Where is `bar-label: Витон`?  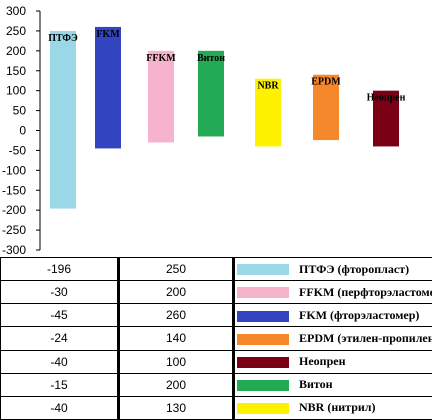 bar-label: Витон is located at coordinates (211, 58).